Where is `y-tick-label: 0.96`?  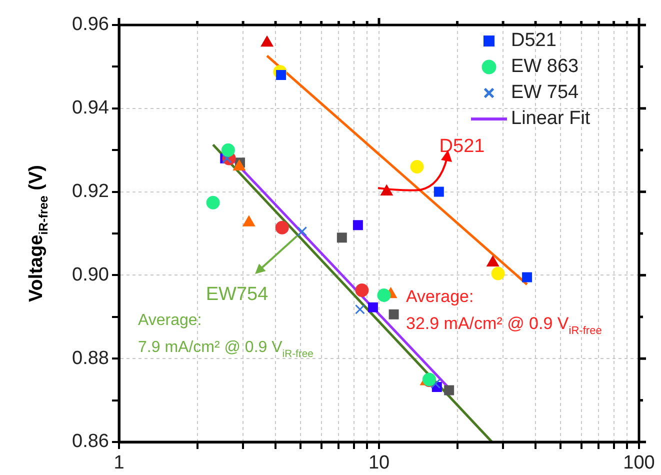
y-tick-label: 0.96 is located at coordinates (90, 25).